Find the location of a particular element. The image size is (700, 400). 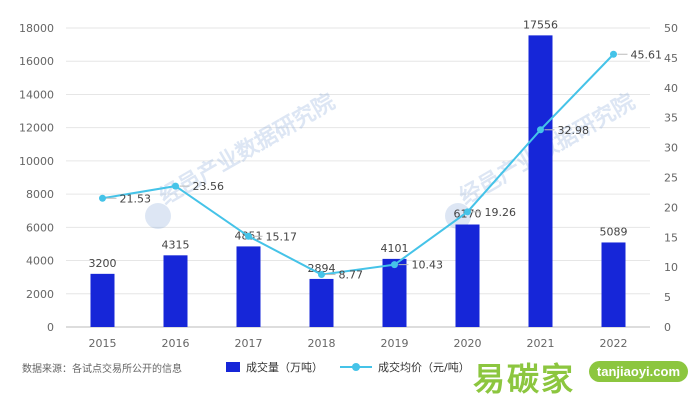

price-value-label: 10.43 is located at coordinates (428, 265).